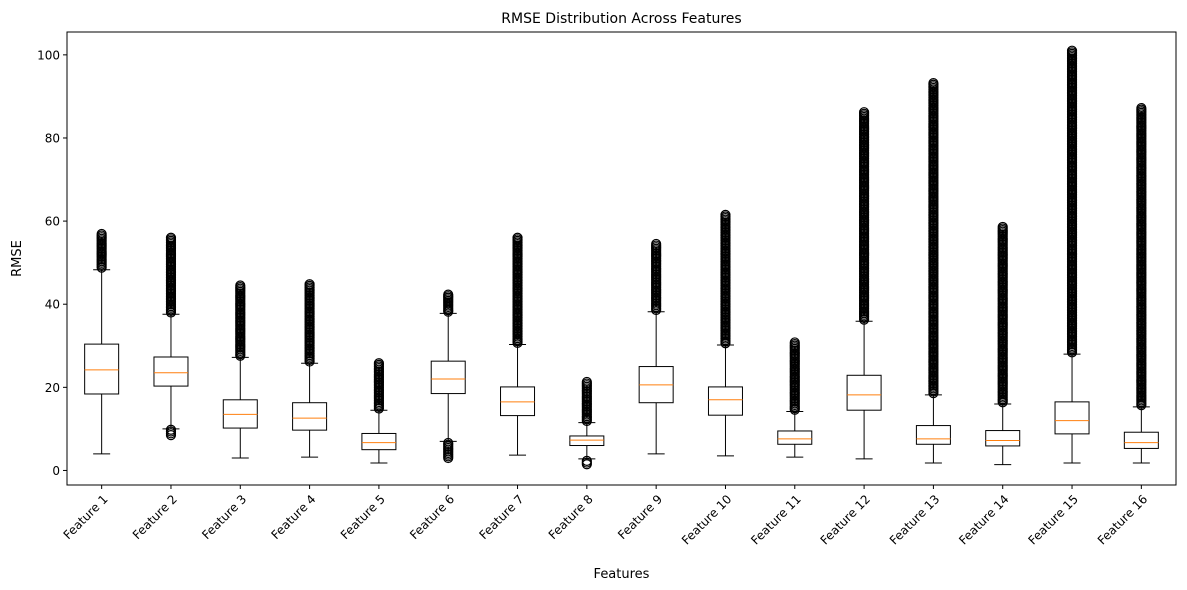 The image size is (1187, 590). I want to click on x-tick-label: Feature 7, so click(501, 517).